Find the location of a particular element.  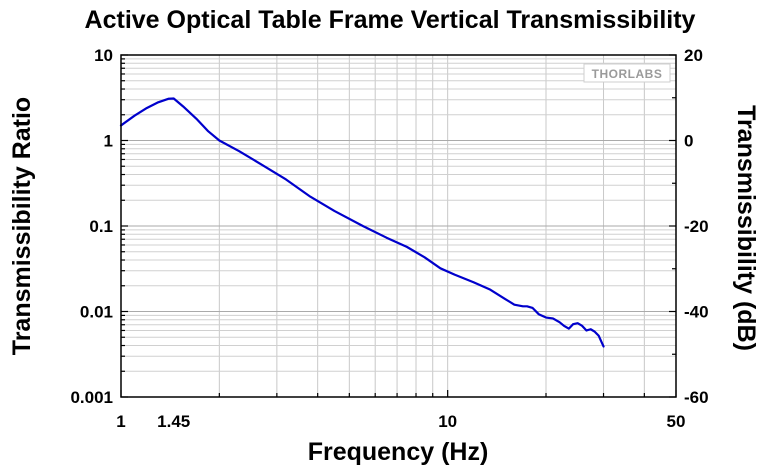

y2-tick-label: -60 is located at coordinates (696, 397).